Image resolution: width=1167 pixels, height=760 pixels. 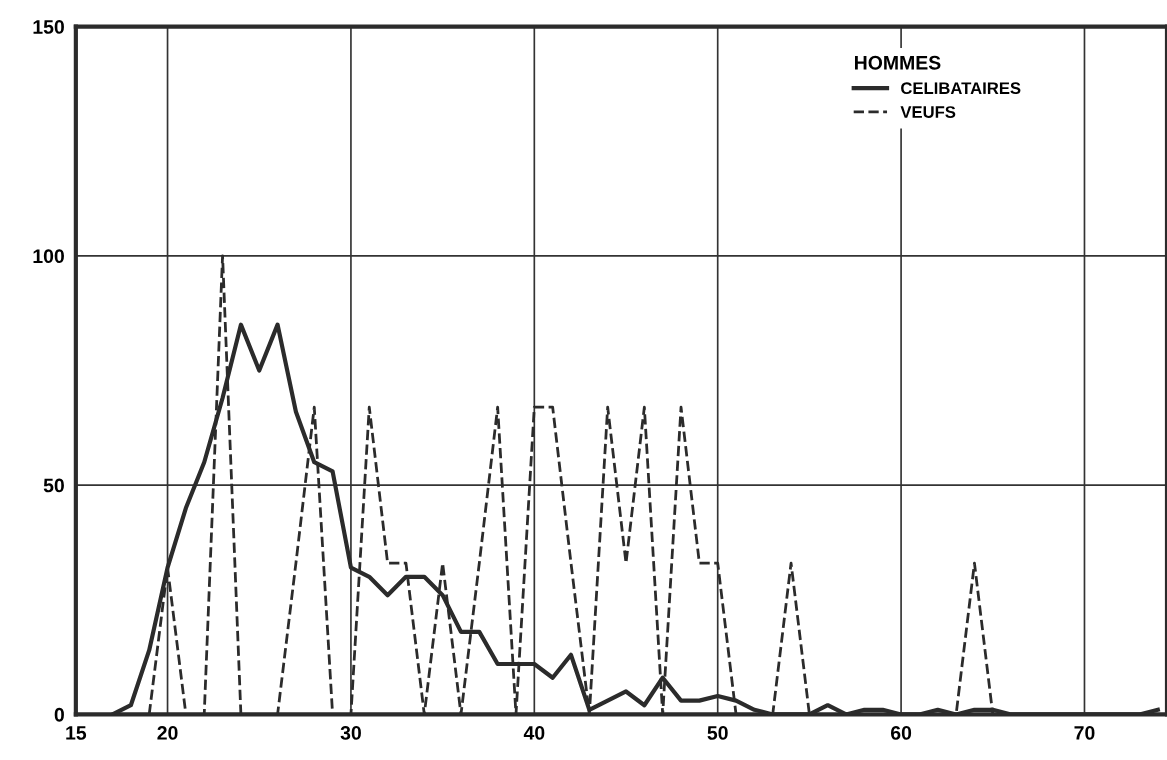 What do you see at coordinates (717, 733) in the screenshot?
I see `x-tick-label: 50` at bounding box center [717, 733].